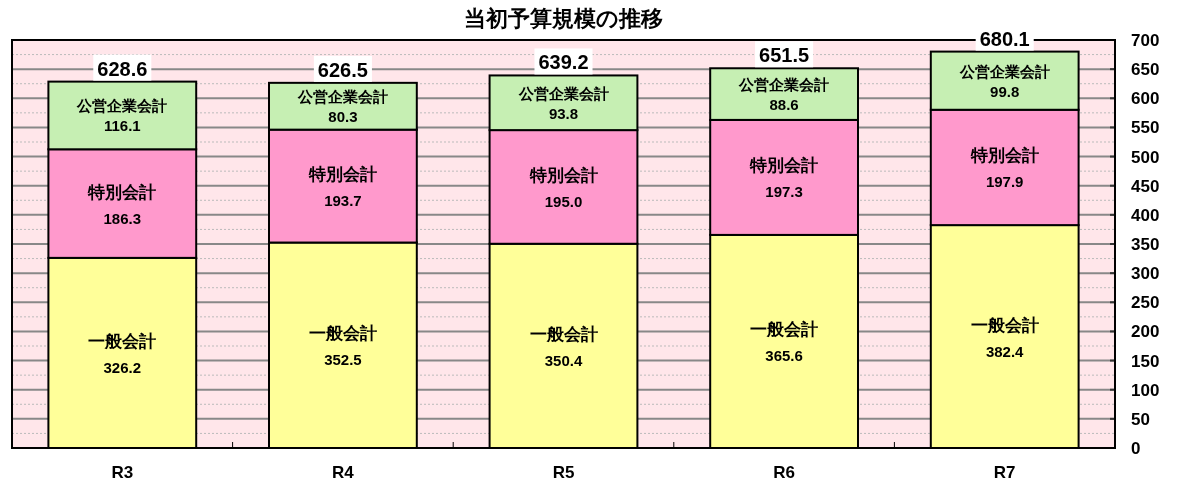 This screenshot has width=1183, height=490. I want to click on data-label: 193.7, so click(343, 201).